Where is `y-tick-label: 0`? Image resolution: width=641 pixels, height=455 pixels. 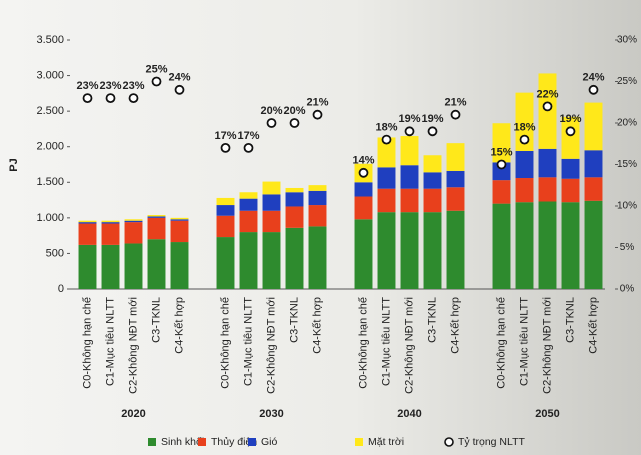 y-tick-label: 0 is located at coordinates (61, 289).